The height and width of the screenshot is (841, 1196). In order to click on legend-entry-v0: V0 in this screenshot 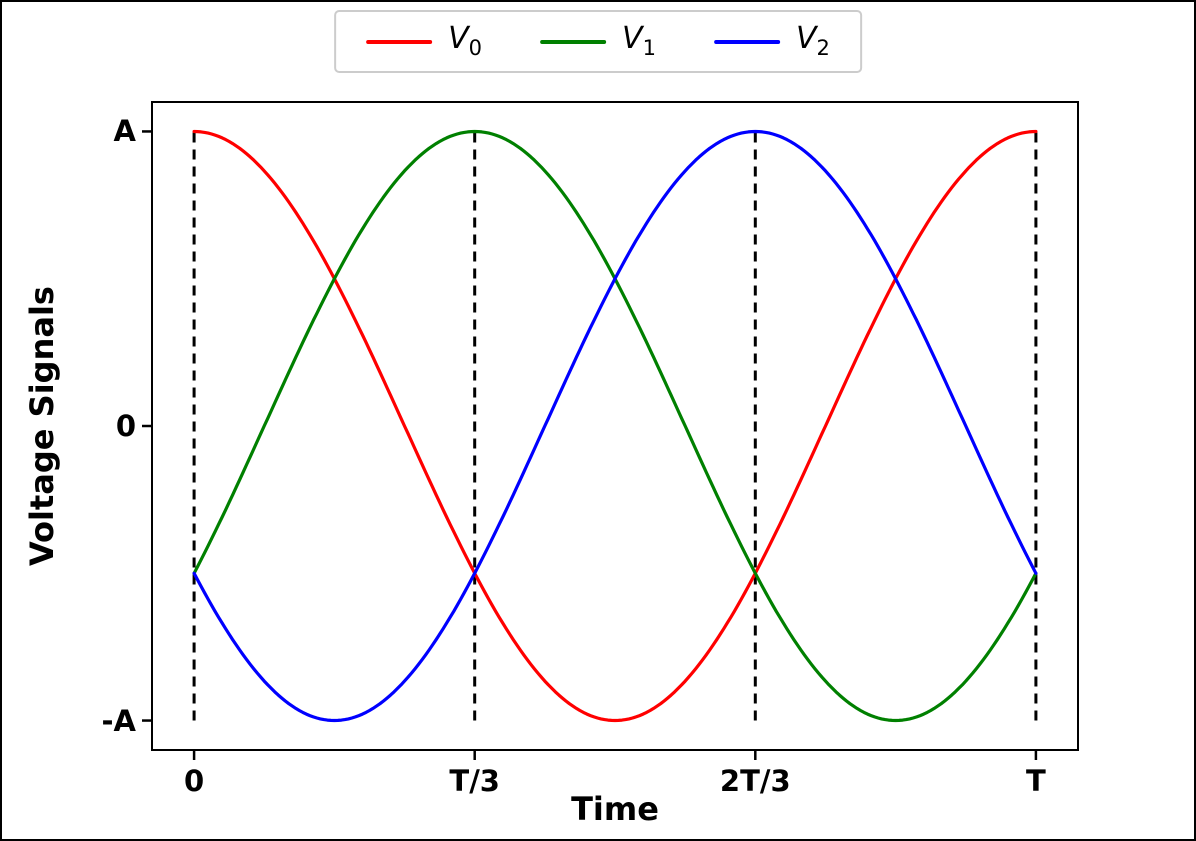, I will do `click(424, 41)`.